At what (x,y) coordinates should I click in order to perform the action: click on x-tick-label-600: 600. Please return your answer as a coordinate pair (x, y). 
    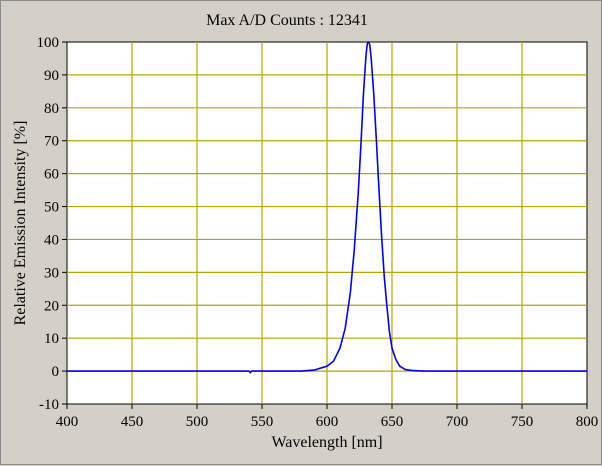
    Looking at the image, I should click on (327, 422).